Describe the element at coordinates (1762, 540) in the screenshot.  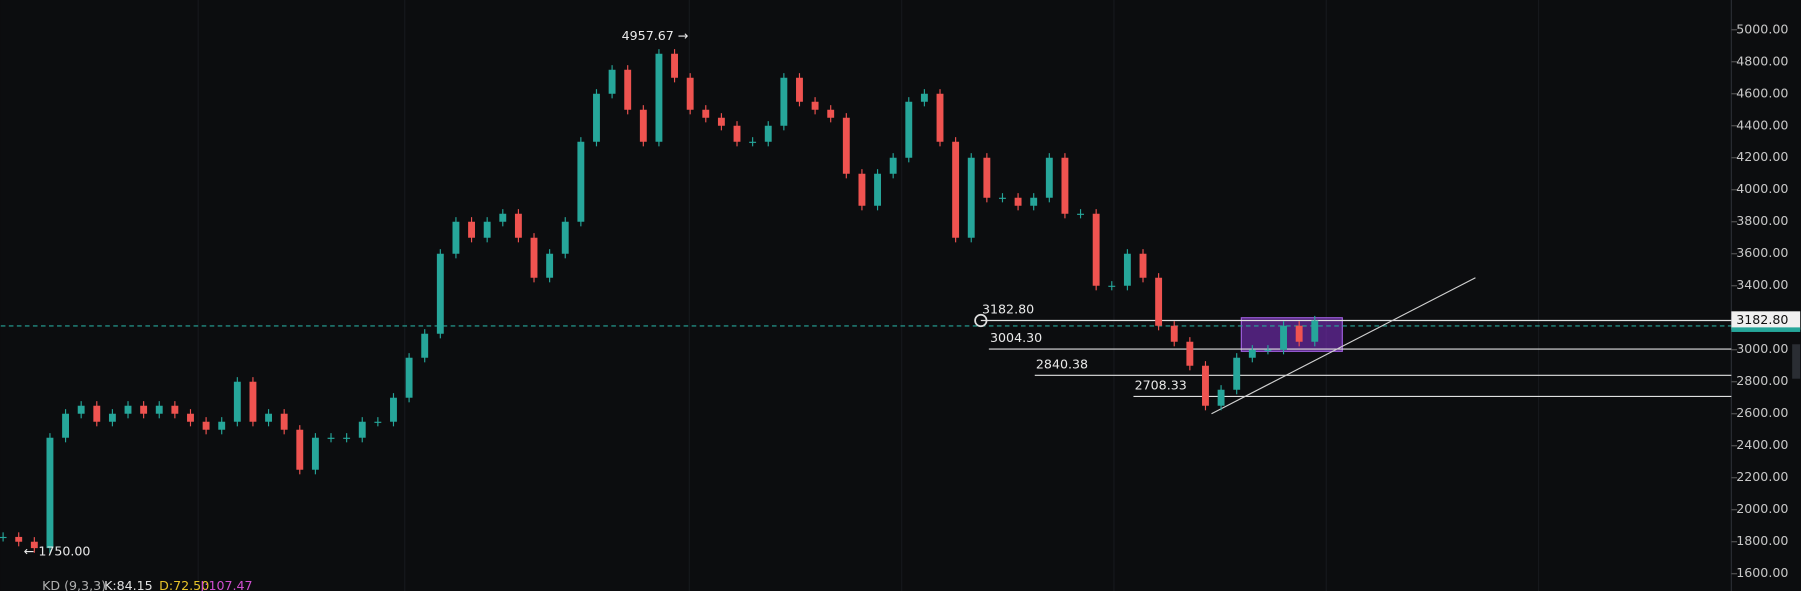
I see `y-tick-label: 1800.00` at that location.